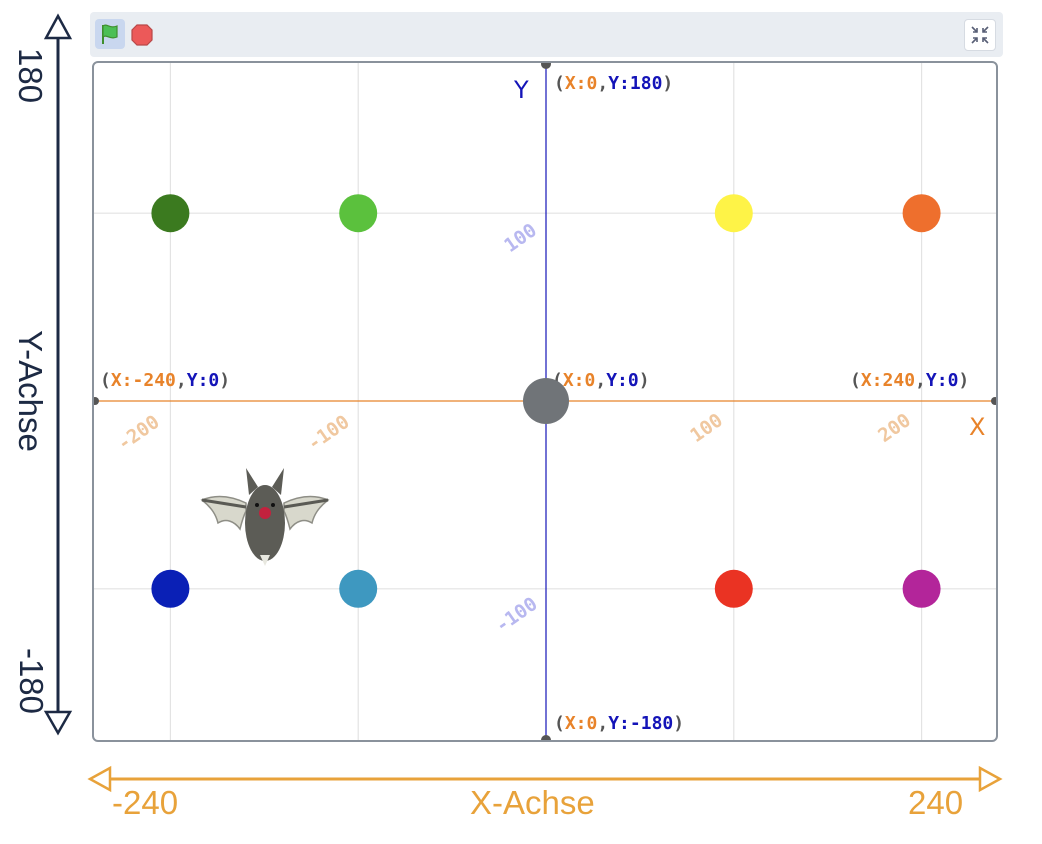 The width and height of the screenshot is (1042, 844). I want to click on yellow-dot, so click(733, 213).